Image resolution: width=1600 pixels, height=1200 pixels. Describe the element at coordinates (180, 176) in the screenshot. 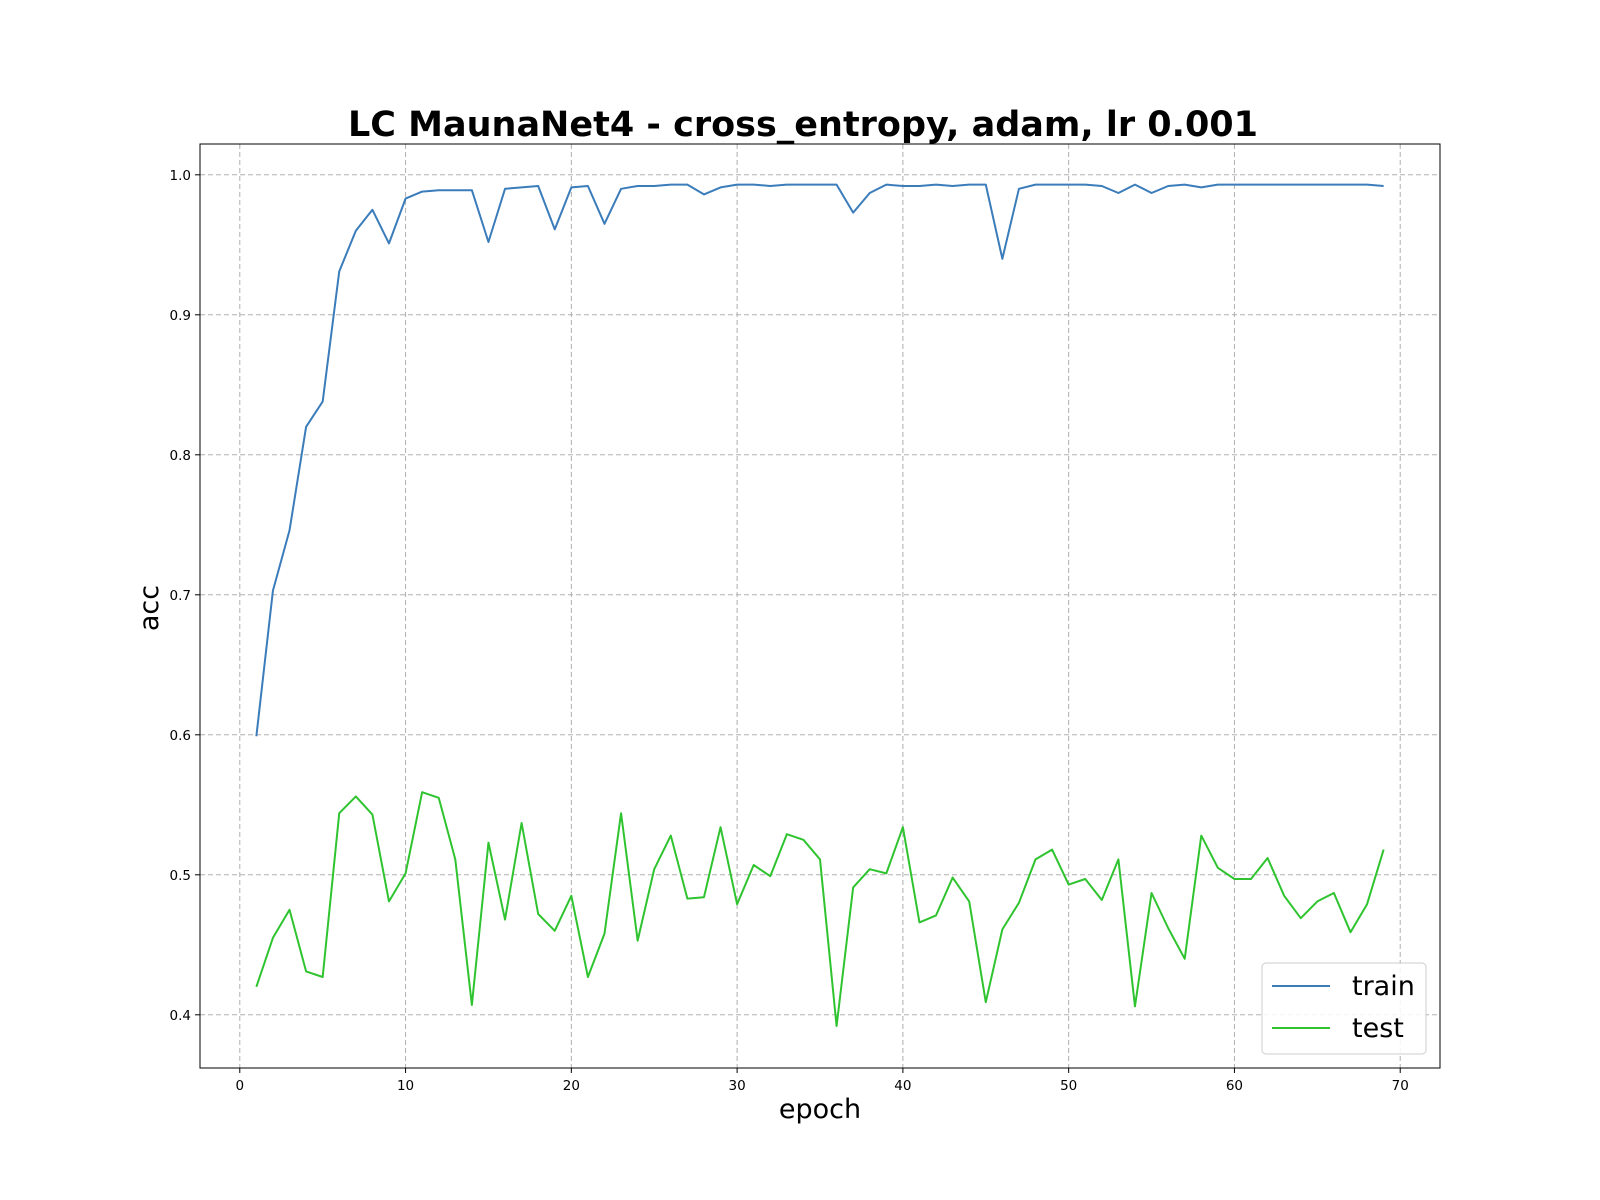

I see `y-tick-label: 1.0` at that location.